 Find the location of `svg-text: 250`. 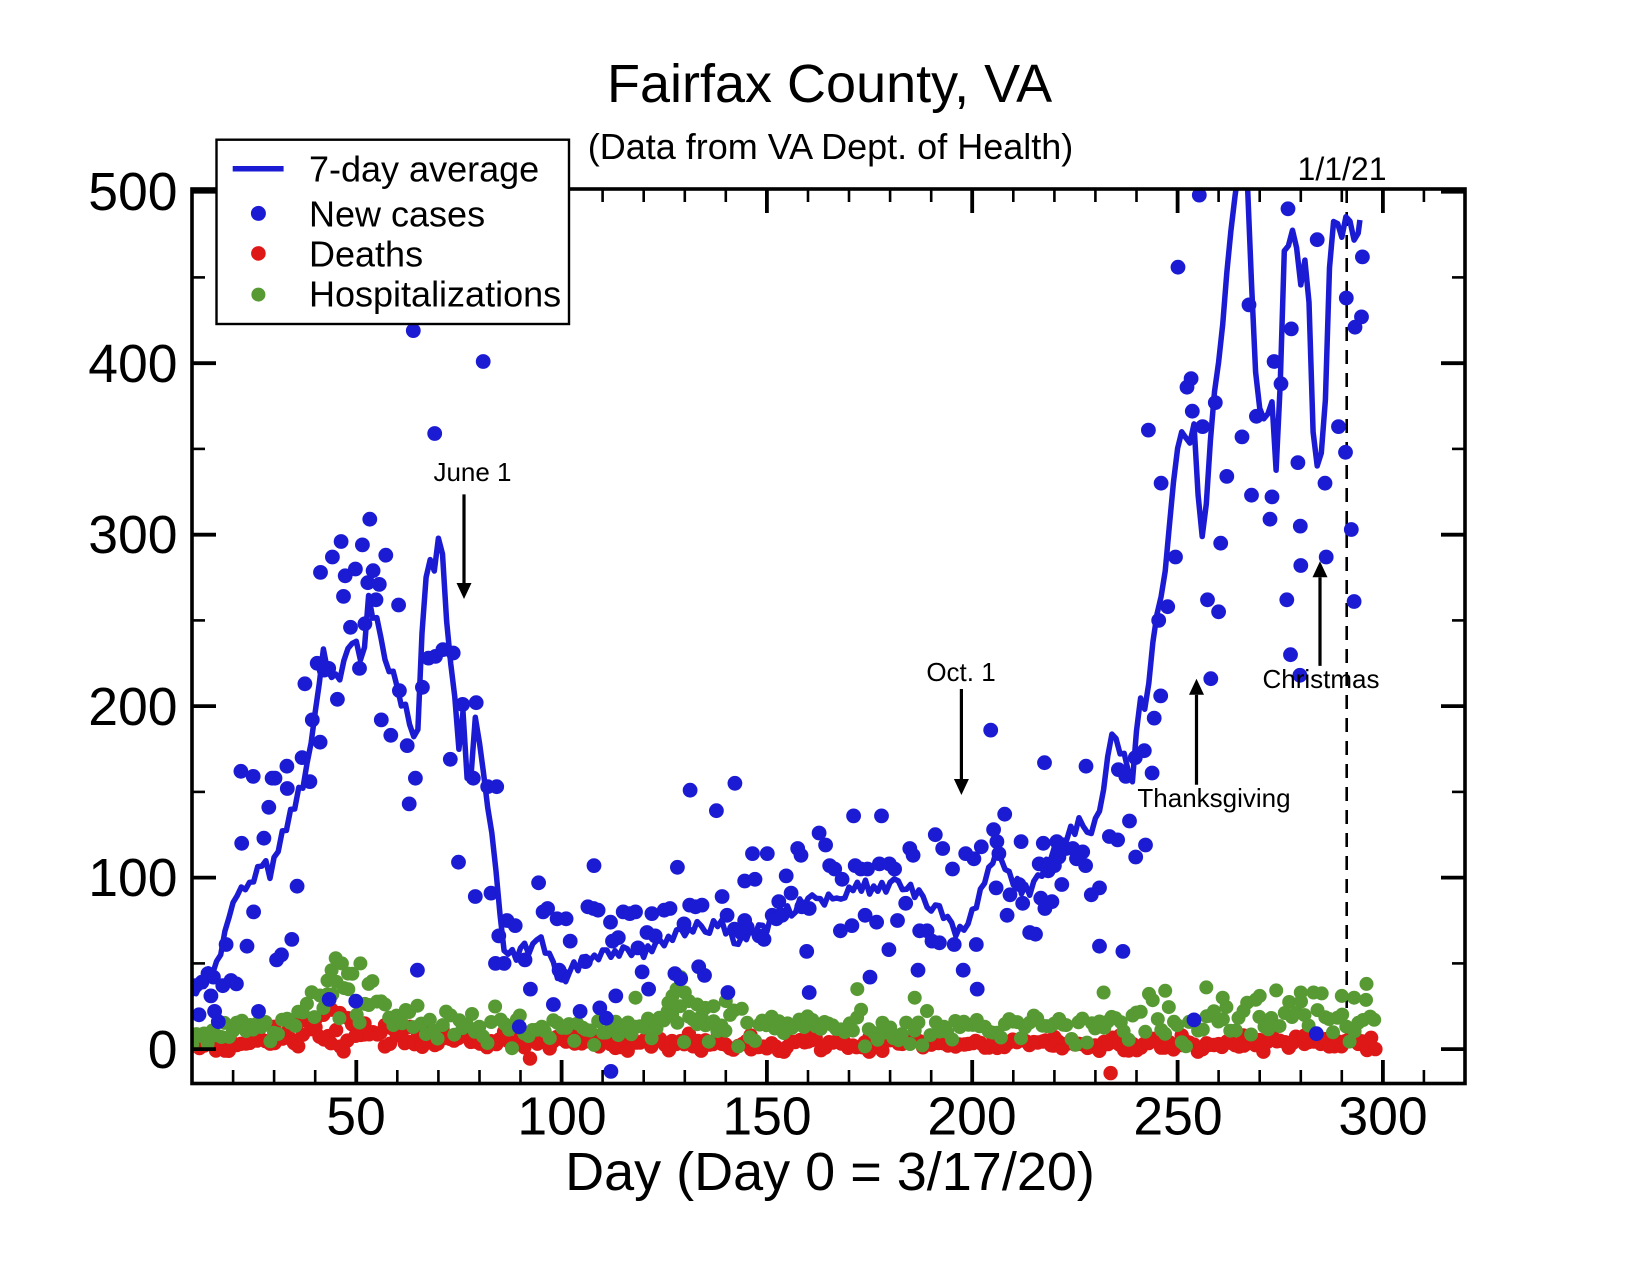

svg-text: 250 is located at coordinates (1177, 1117).